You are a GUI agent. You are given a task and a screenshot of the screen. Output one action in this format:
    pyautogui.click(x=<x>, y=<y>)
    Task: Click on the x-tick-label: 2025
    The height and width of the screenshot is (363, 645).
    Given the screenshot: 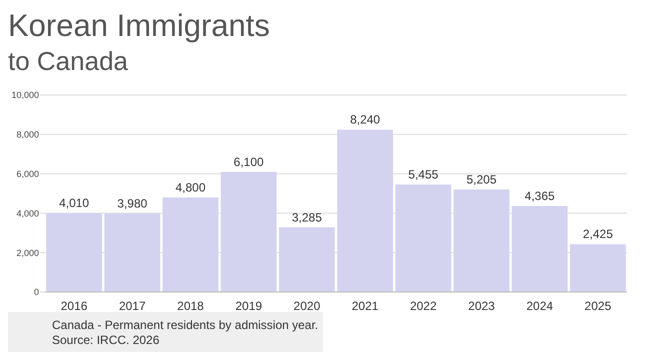 What is the action you would take?
    pyautogui.click(x=598, y=306)
    